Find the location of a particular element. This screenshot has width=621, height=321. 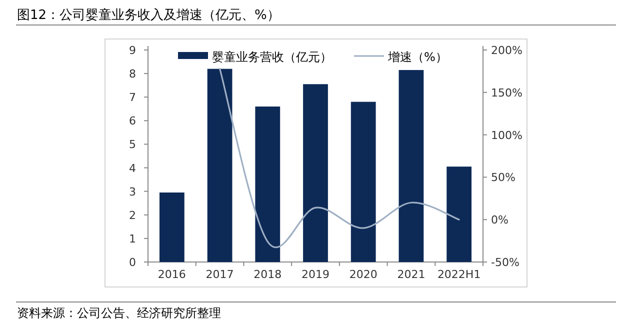

y-tick-label: 8 is located at coordinates (132, 74).